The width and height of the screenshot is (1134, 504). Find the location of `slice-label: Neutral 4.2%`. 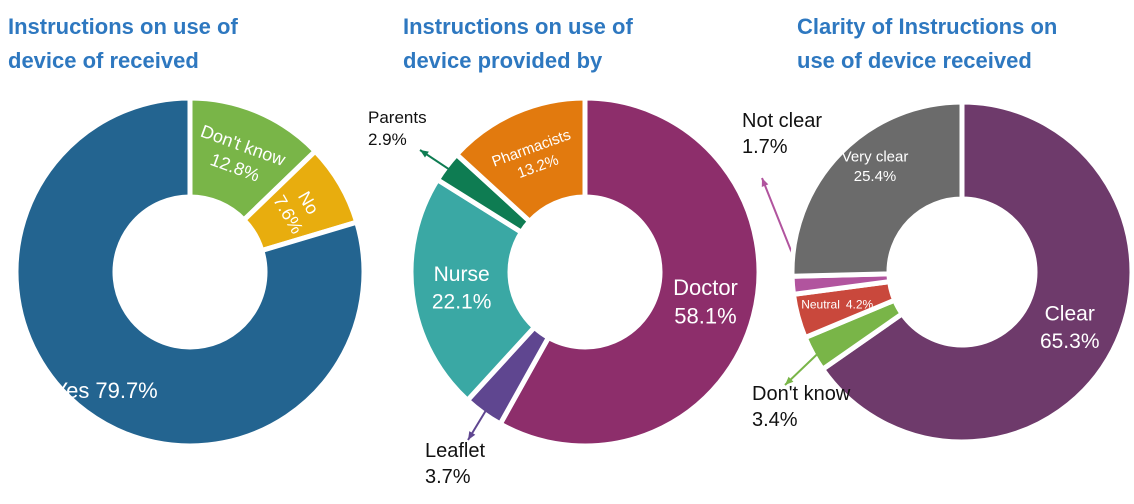

slice-label: Neutral 4.2% is located at coordinates (837, 305).